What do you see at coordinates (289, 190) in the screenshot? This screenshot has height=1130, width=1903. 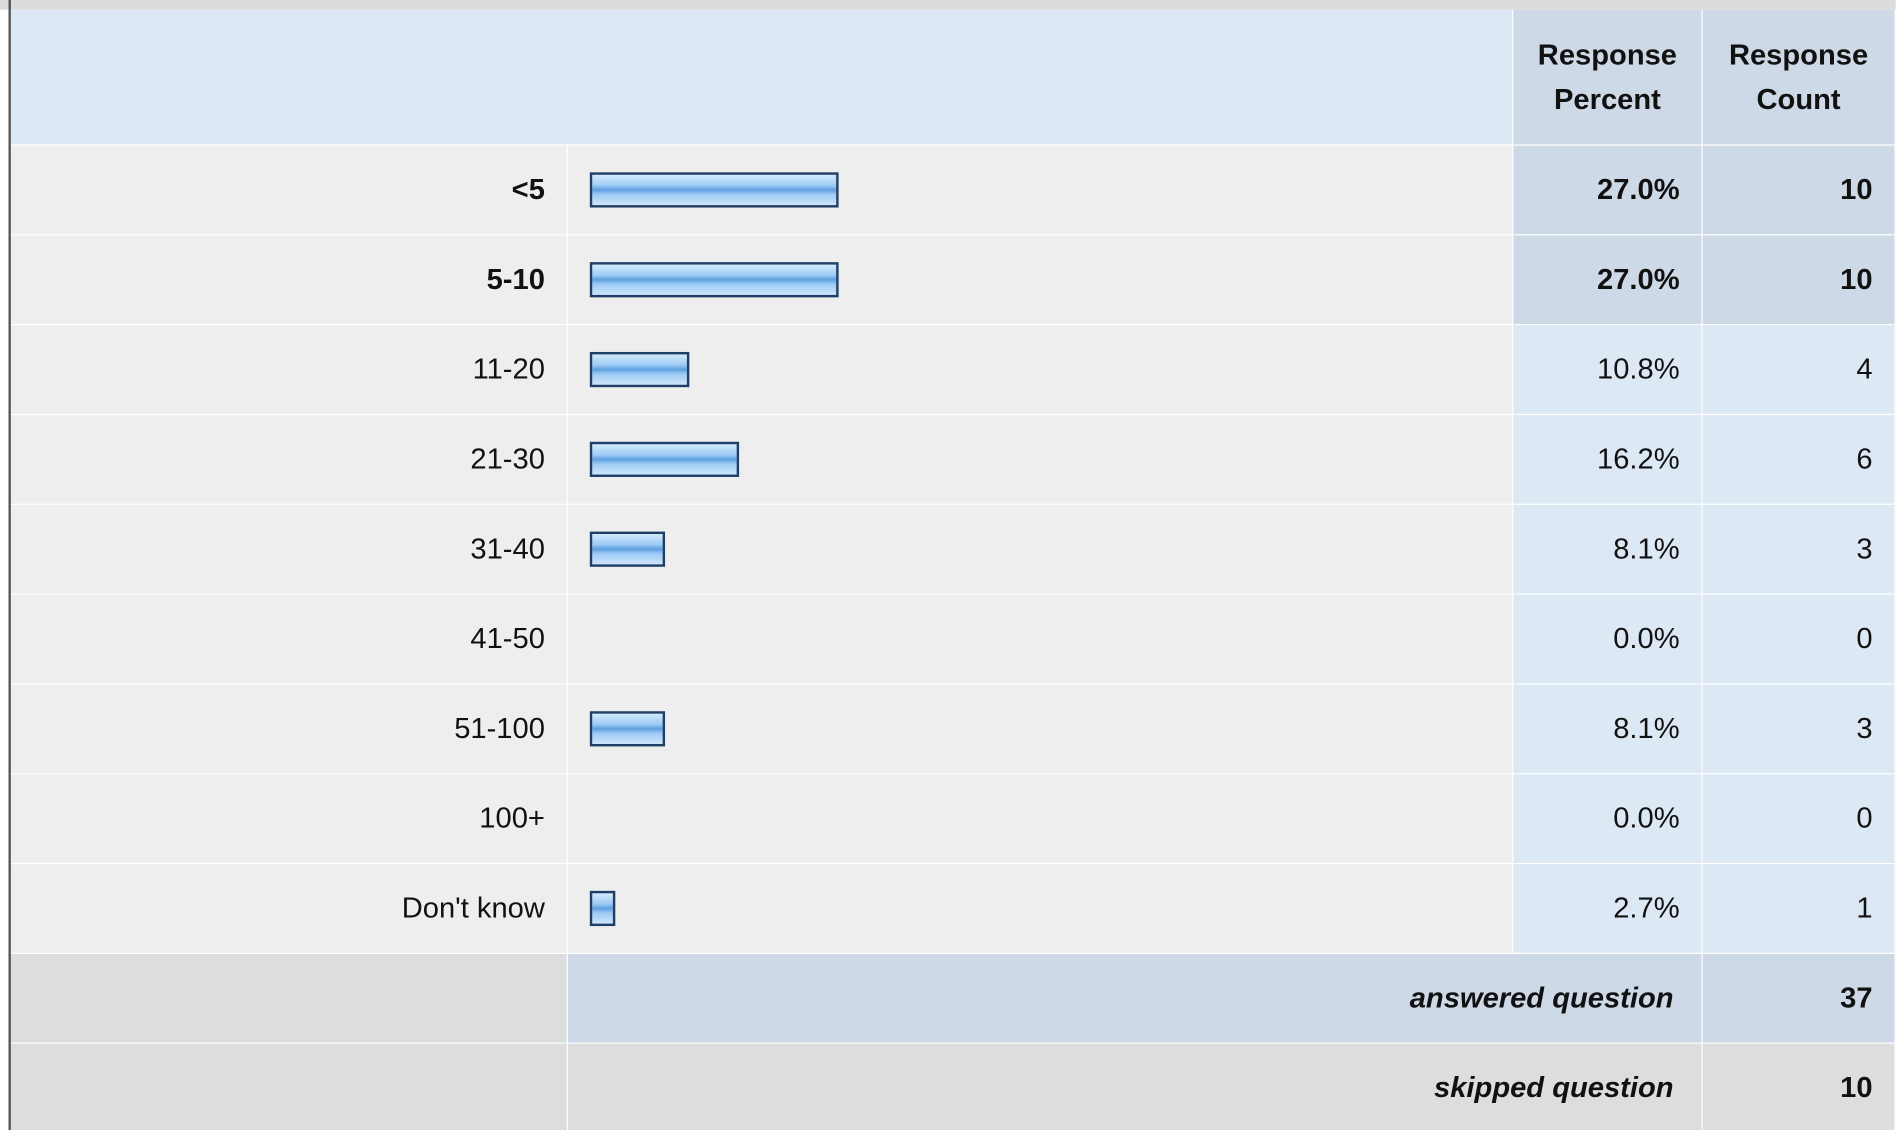 I see `row-label: <5` at bounding box center [289, 190].